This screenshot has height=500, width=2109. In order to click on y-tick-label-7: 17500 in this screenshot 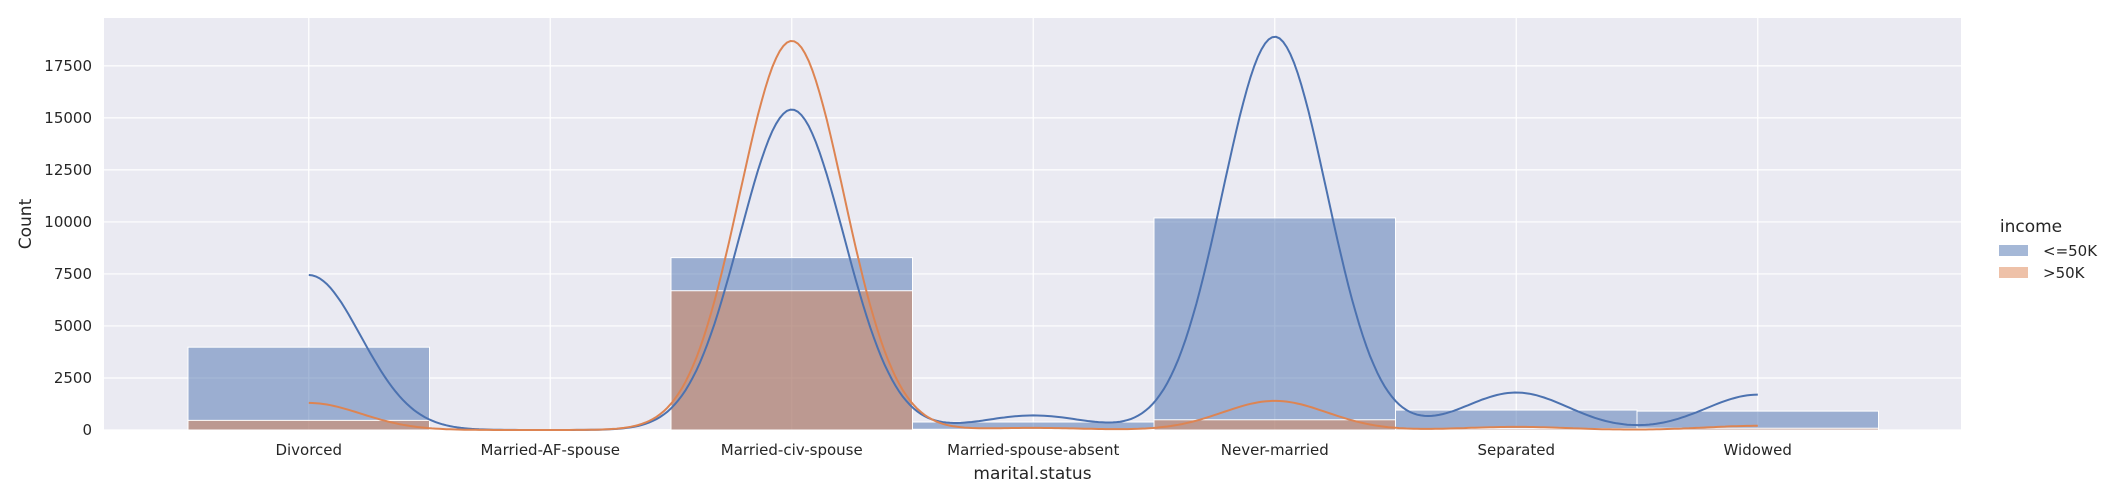, I will do `click(68, 66)`.